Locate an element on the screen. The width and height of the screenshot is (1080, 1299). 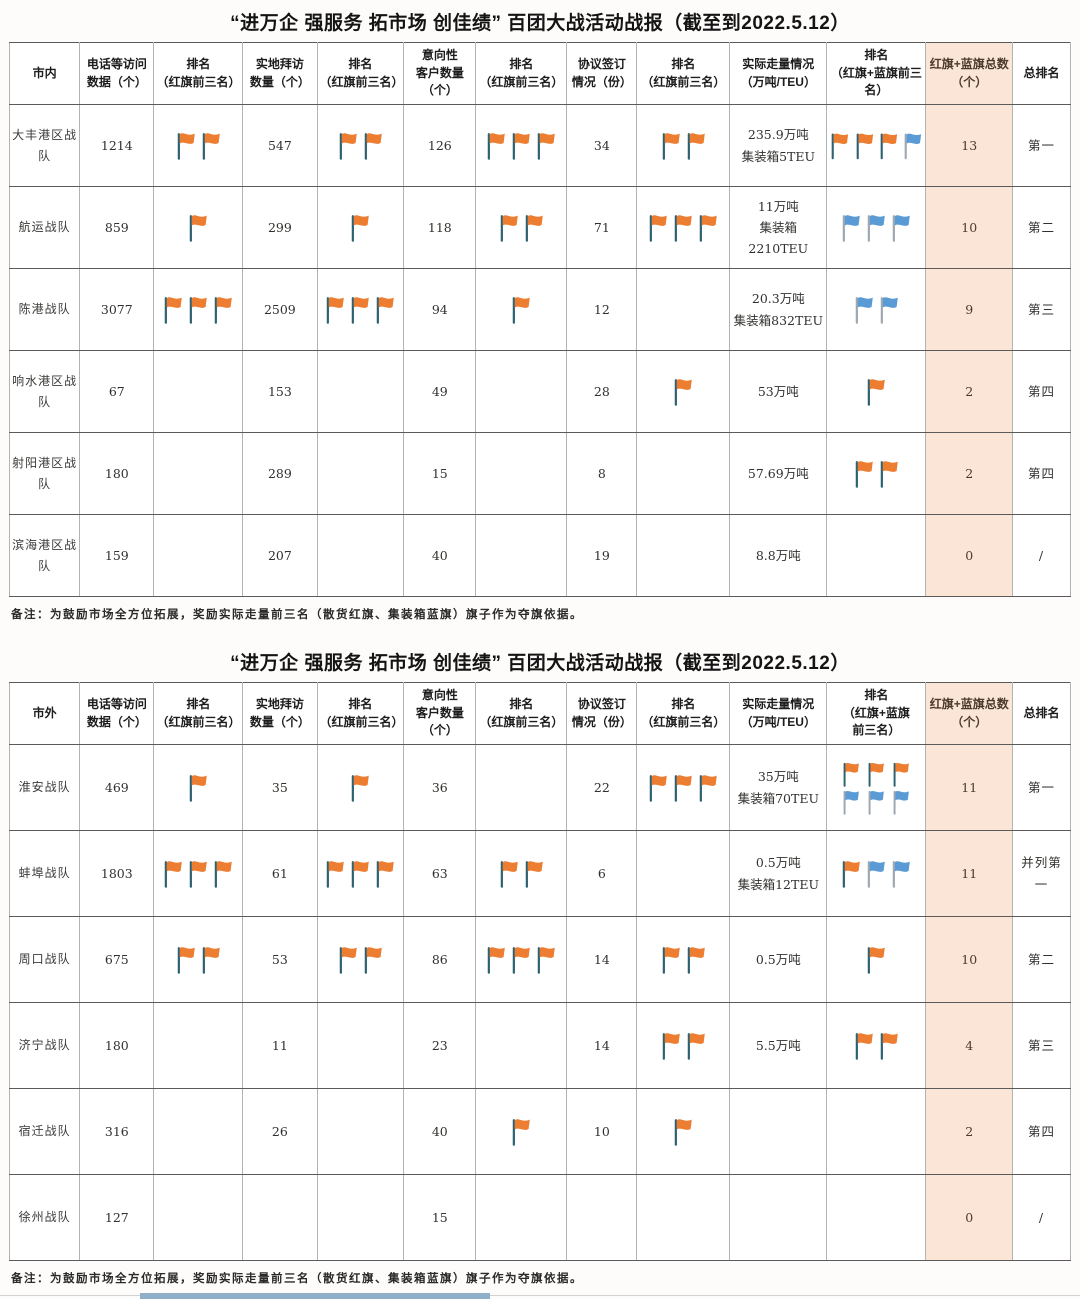
cell-calls: 675 is located at coordinates (117, 959).